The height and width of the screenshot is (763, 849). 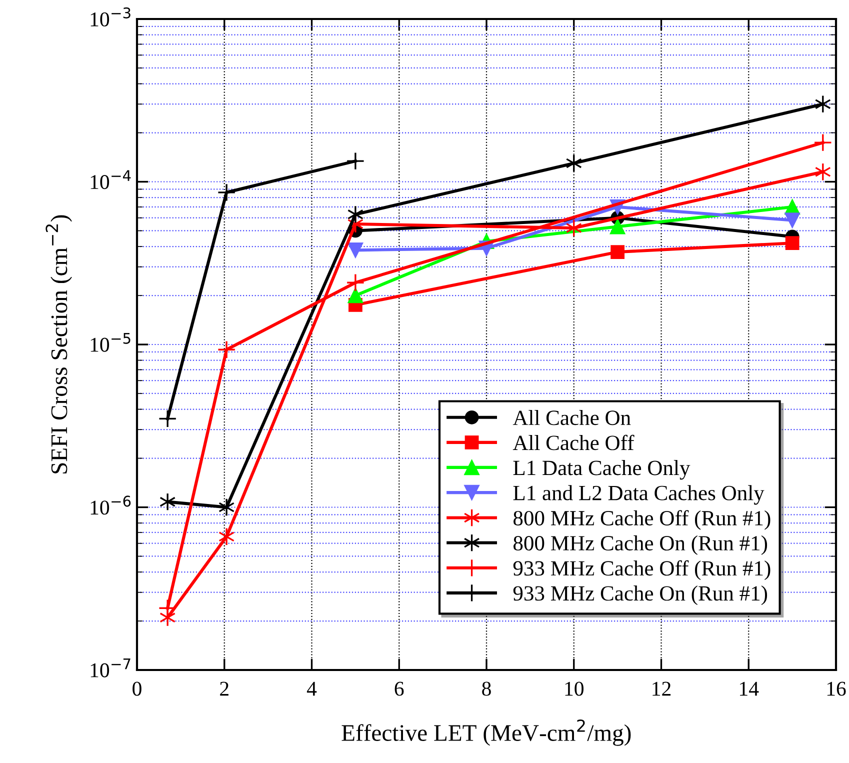 I want to click on y-tick-label: 10$^{−5}$, so click(x=110, y=342).